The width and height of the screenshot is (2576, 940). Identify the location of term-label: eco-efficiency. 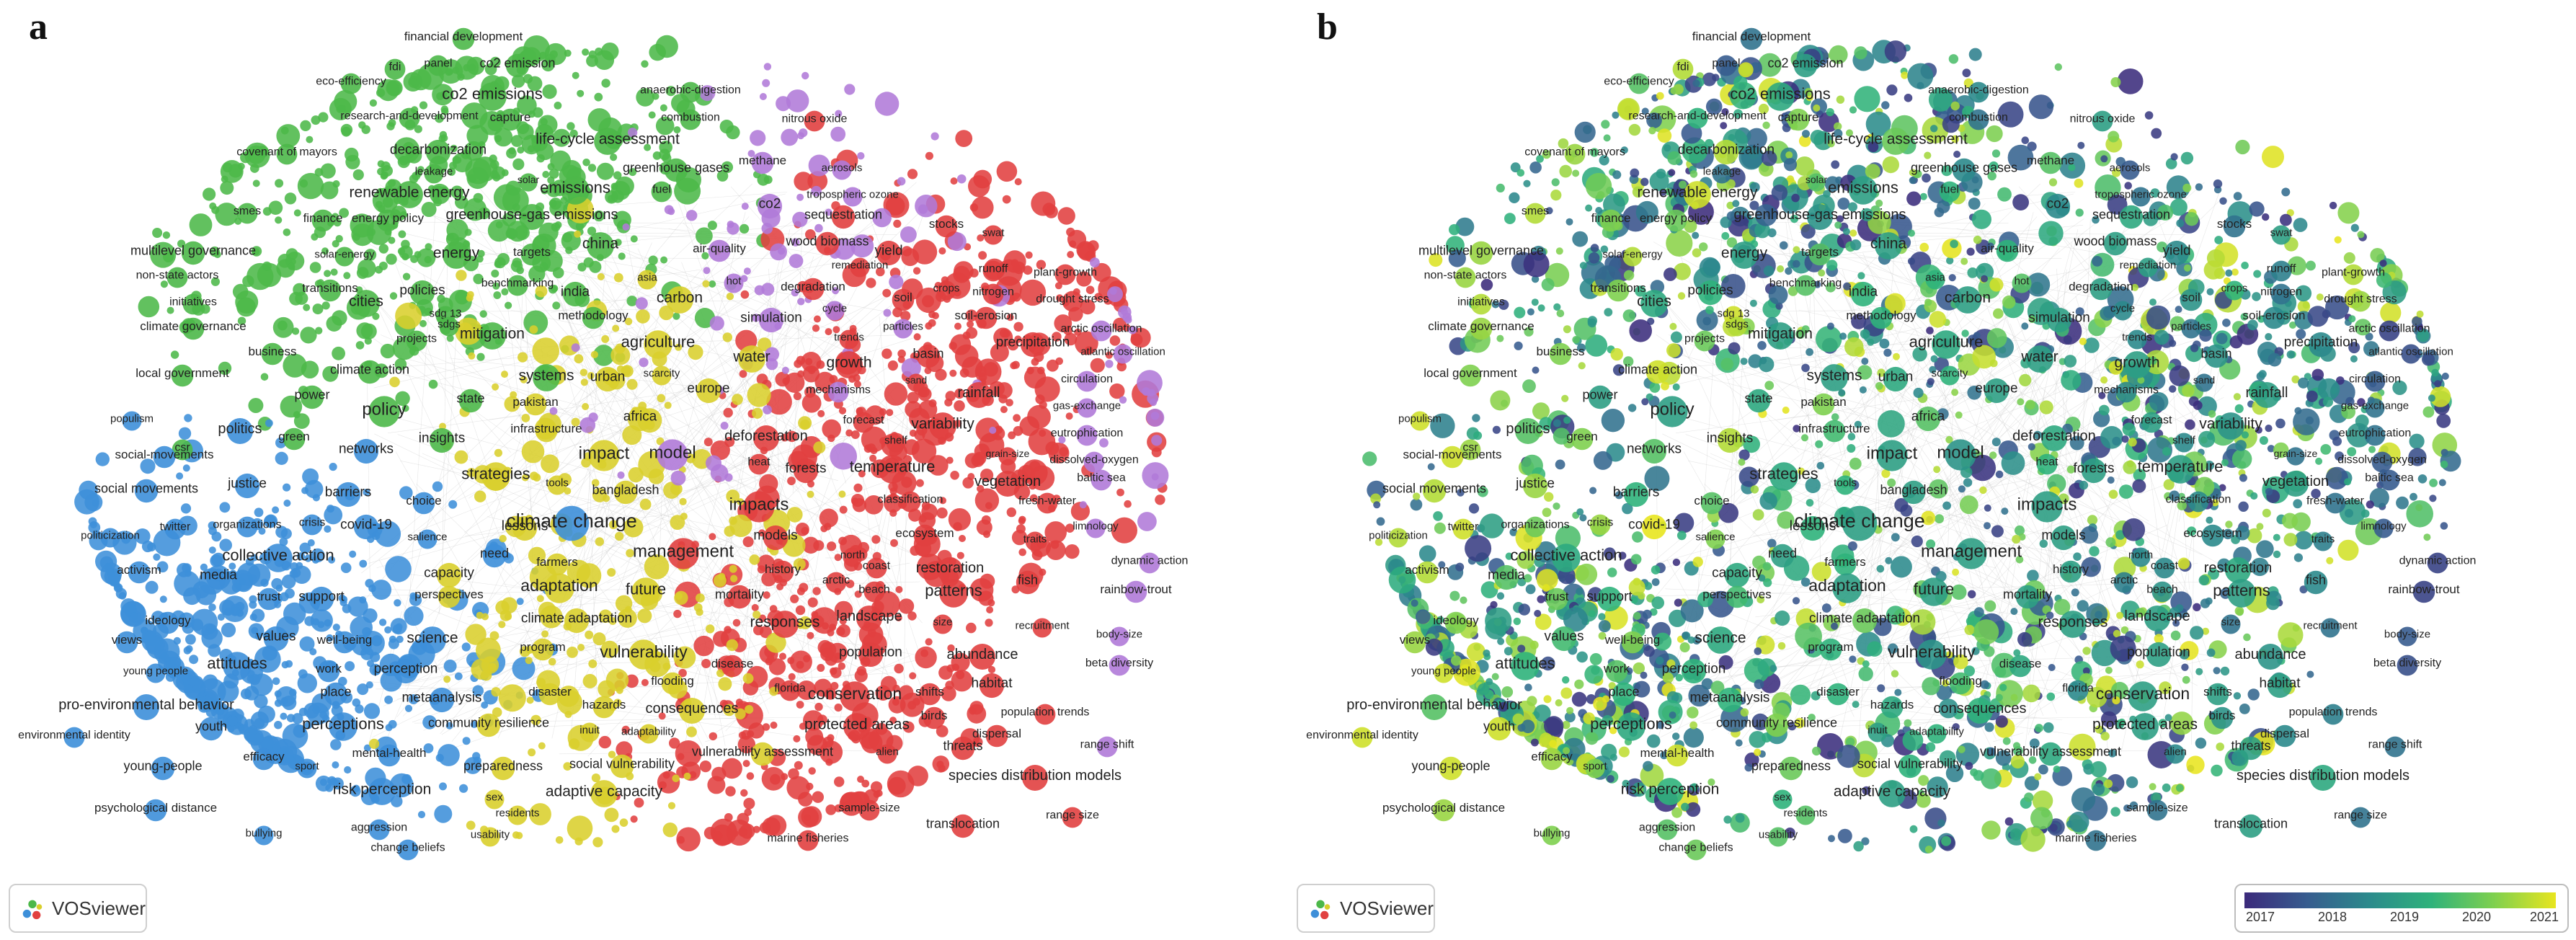
(351, 82).